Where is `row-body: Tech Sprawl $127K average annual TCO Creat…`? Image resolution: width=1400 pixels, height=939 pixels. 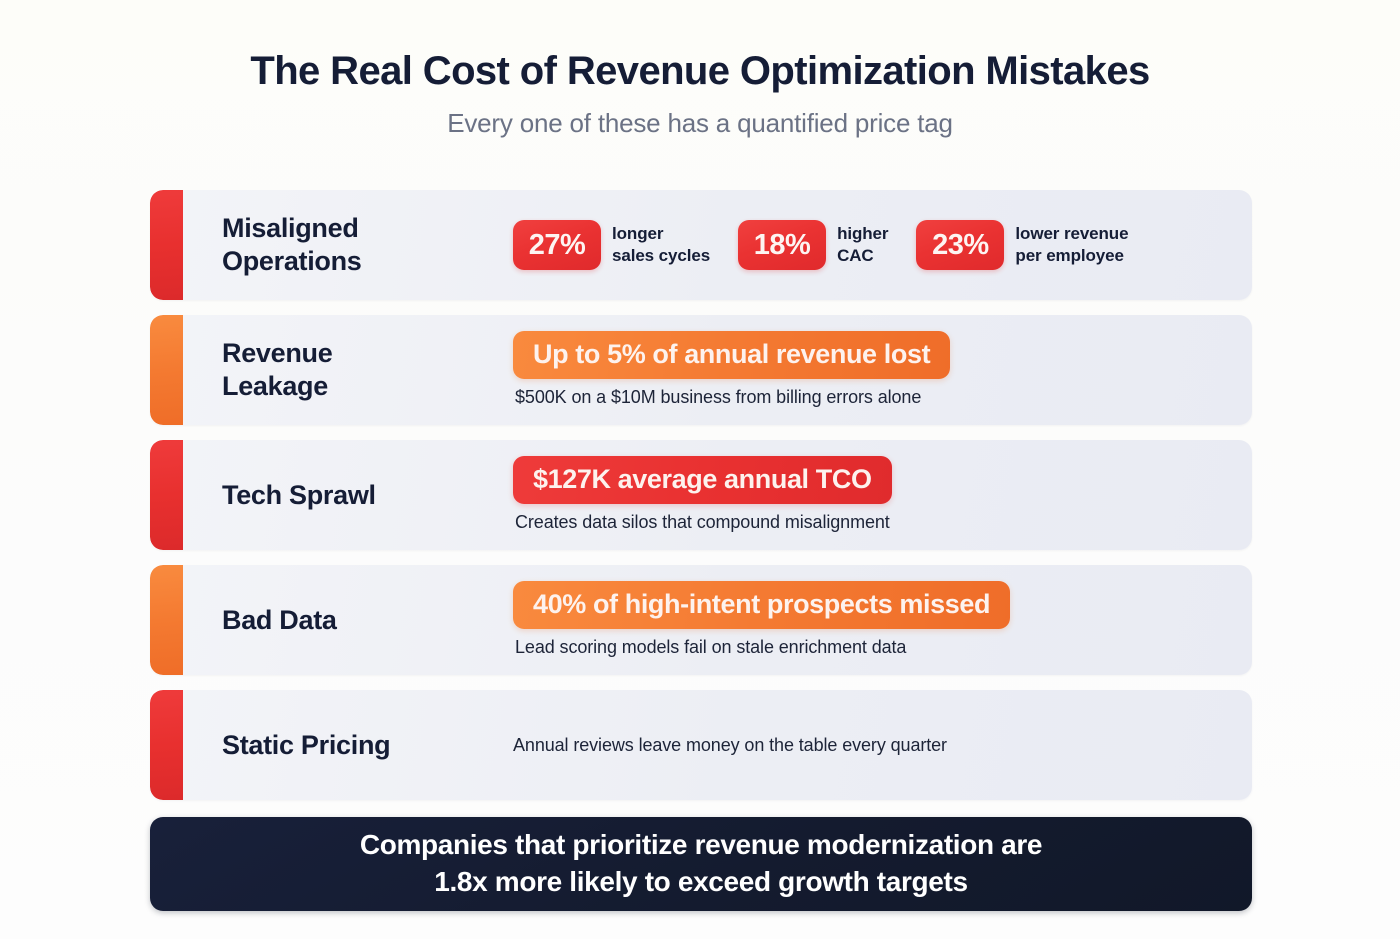
row-body: Tech Sprawl $127K average annual TCO Creat… is located at coordinates (717, 495).